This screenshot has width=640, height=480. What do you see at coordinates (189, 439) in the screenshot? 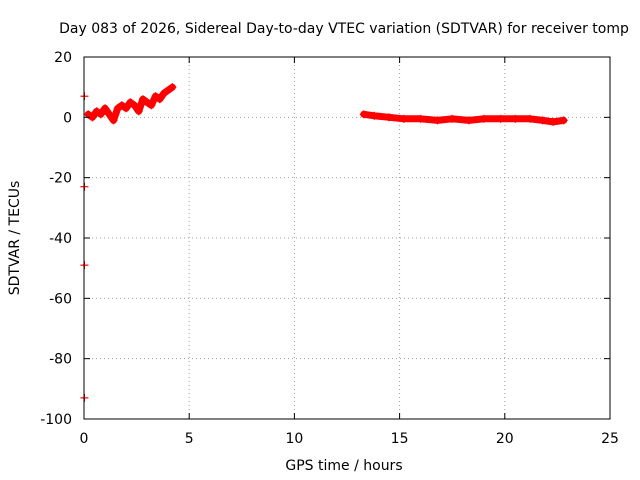
I see `x-tick-label: 5` at bounding box center [189, 439].